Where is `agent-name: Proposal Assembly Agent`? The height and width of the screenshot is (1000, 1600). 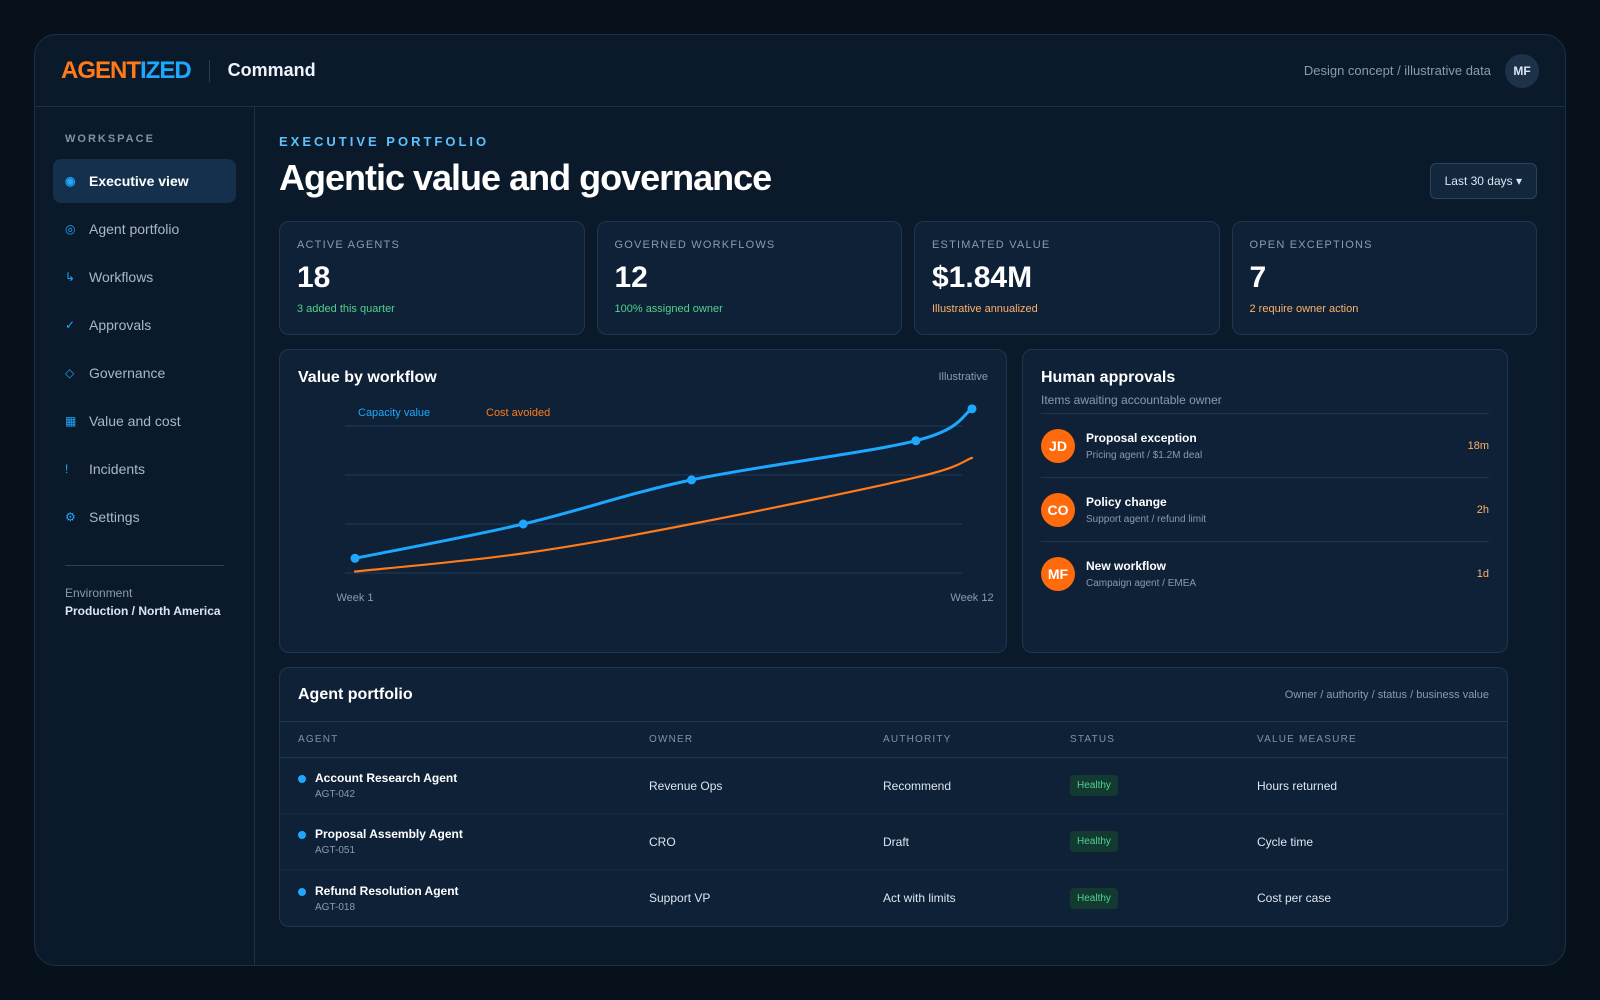 agent-name: Proposal Assembly Agent is located at coordinates (389, 834).